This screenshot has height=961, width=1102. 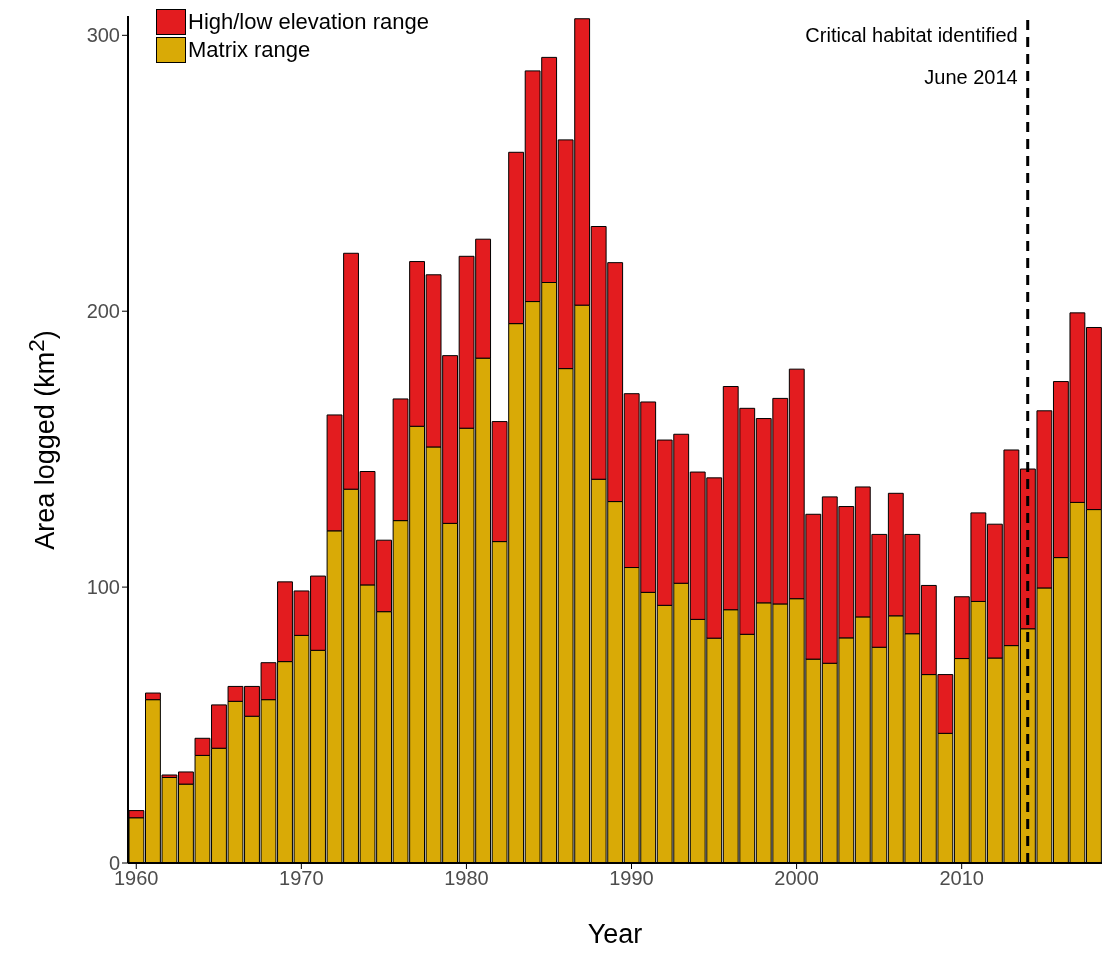 What do you see at coordinates (103, 587) in the screenshot?
I see `y-tick-label: 100` at bounding box center [103, 587].